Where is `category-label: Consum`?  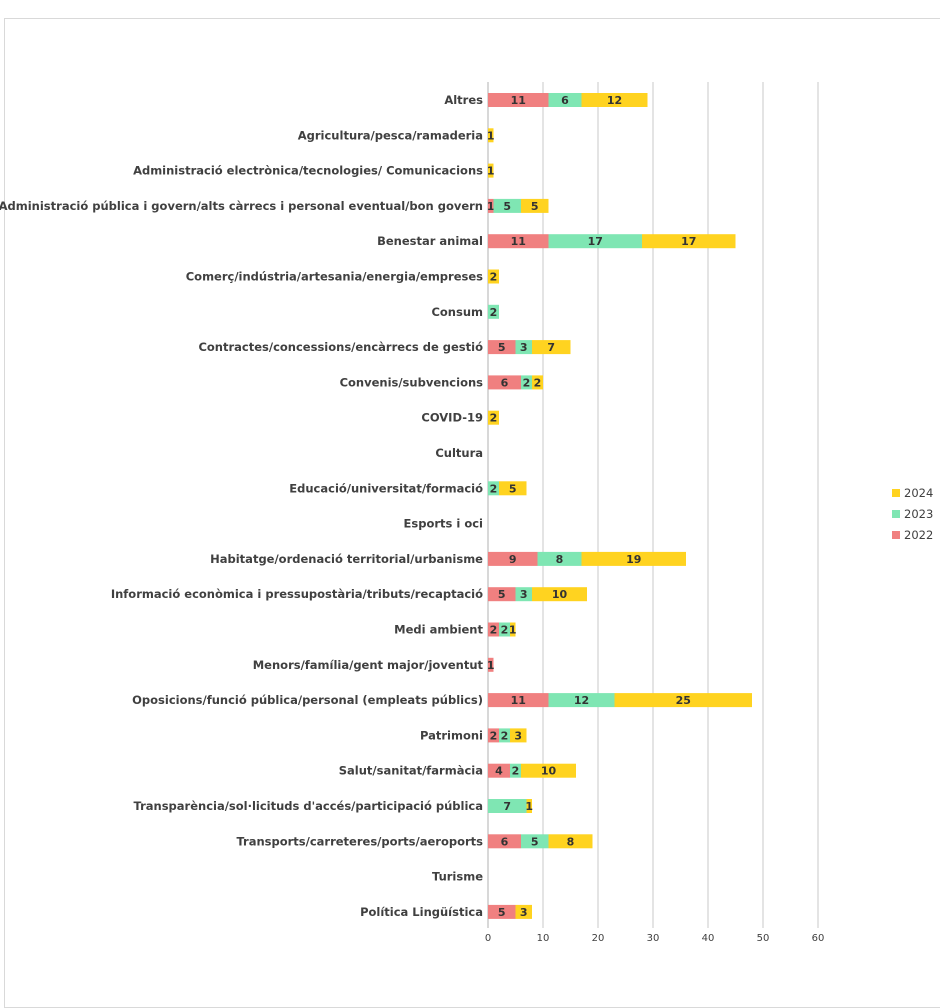 category-label: Consum is located at coordinates (457, 312).